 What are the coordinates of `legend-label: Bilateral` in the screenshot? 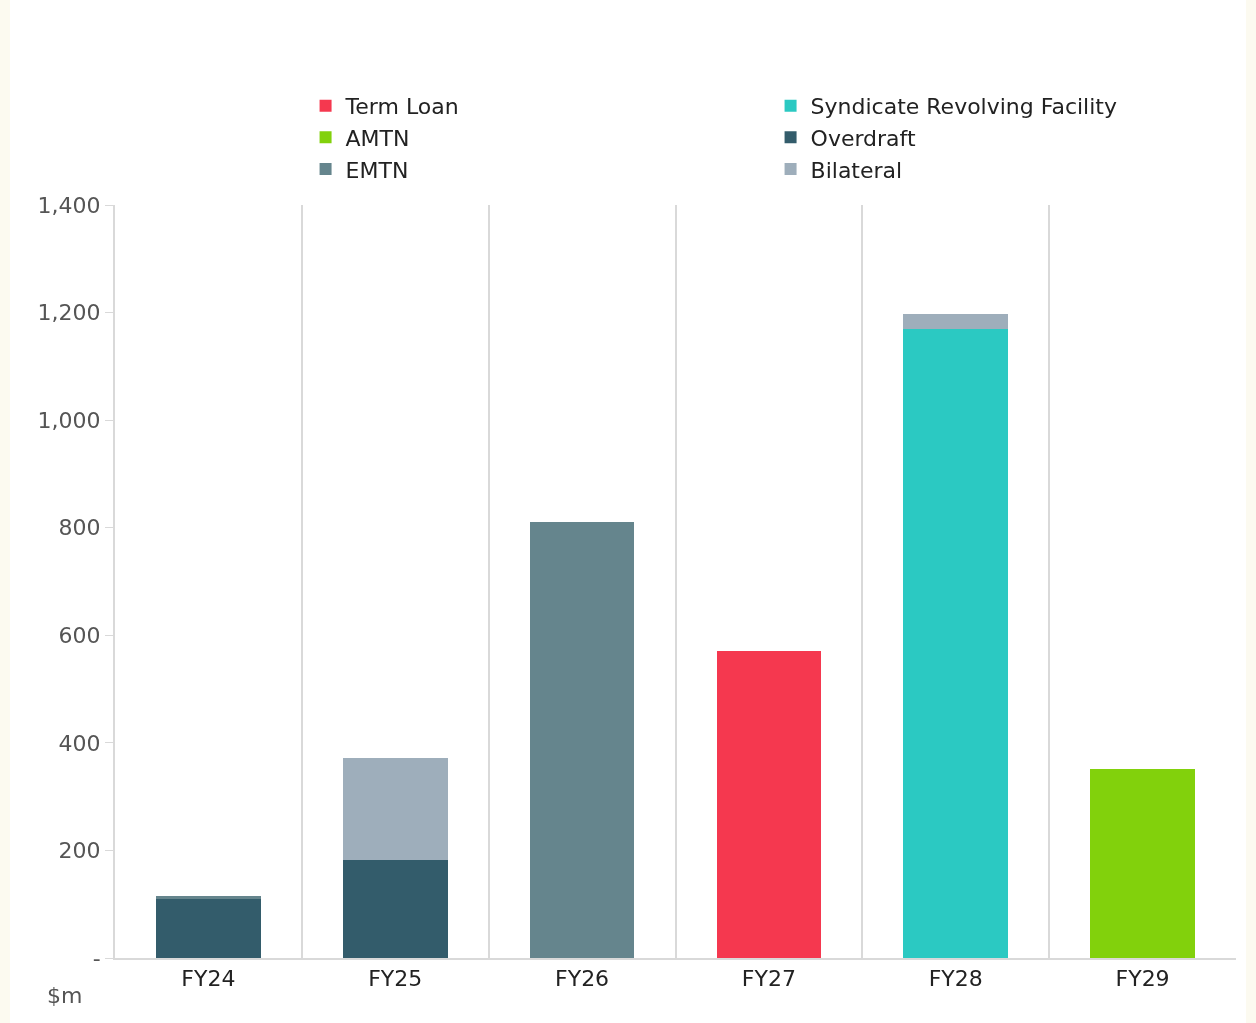 It's located at (856, 170).